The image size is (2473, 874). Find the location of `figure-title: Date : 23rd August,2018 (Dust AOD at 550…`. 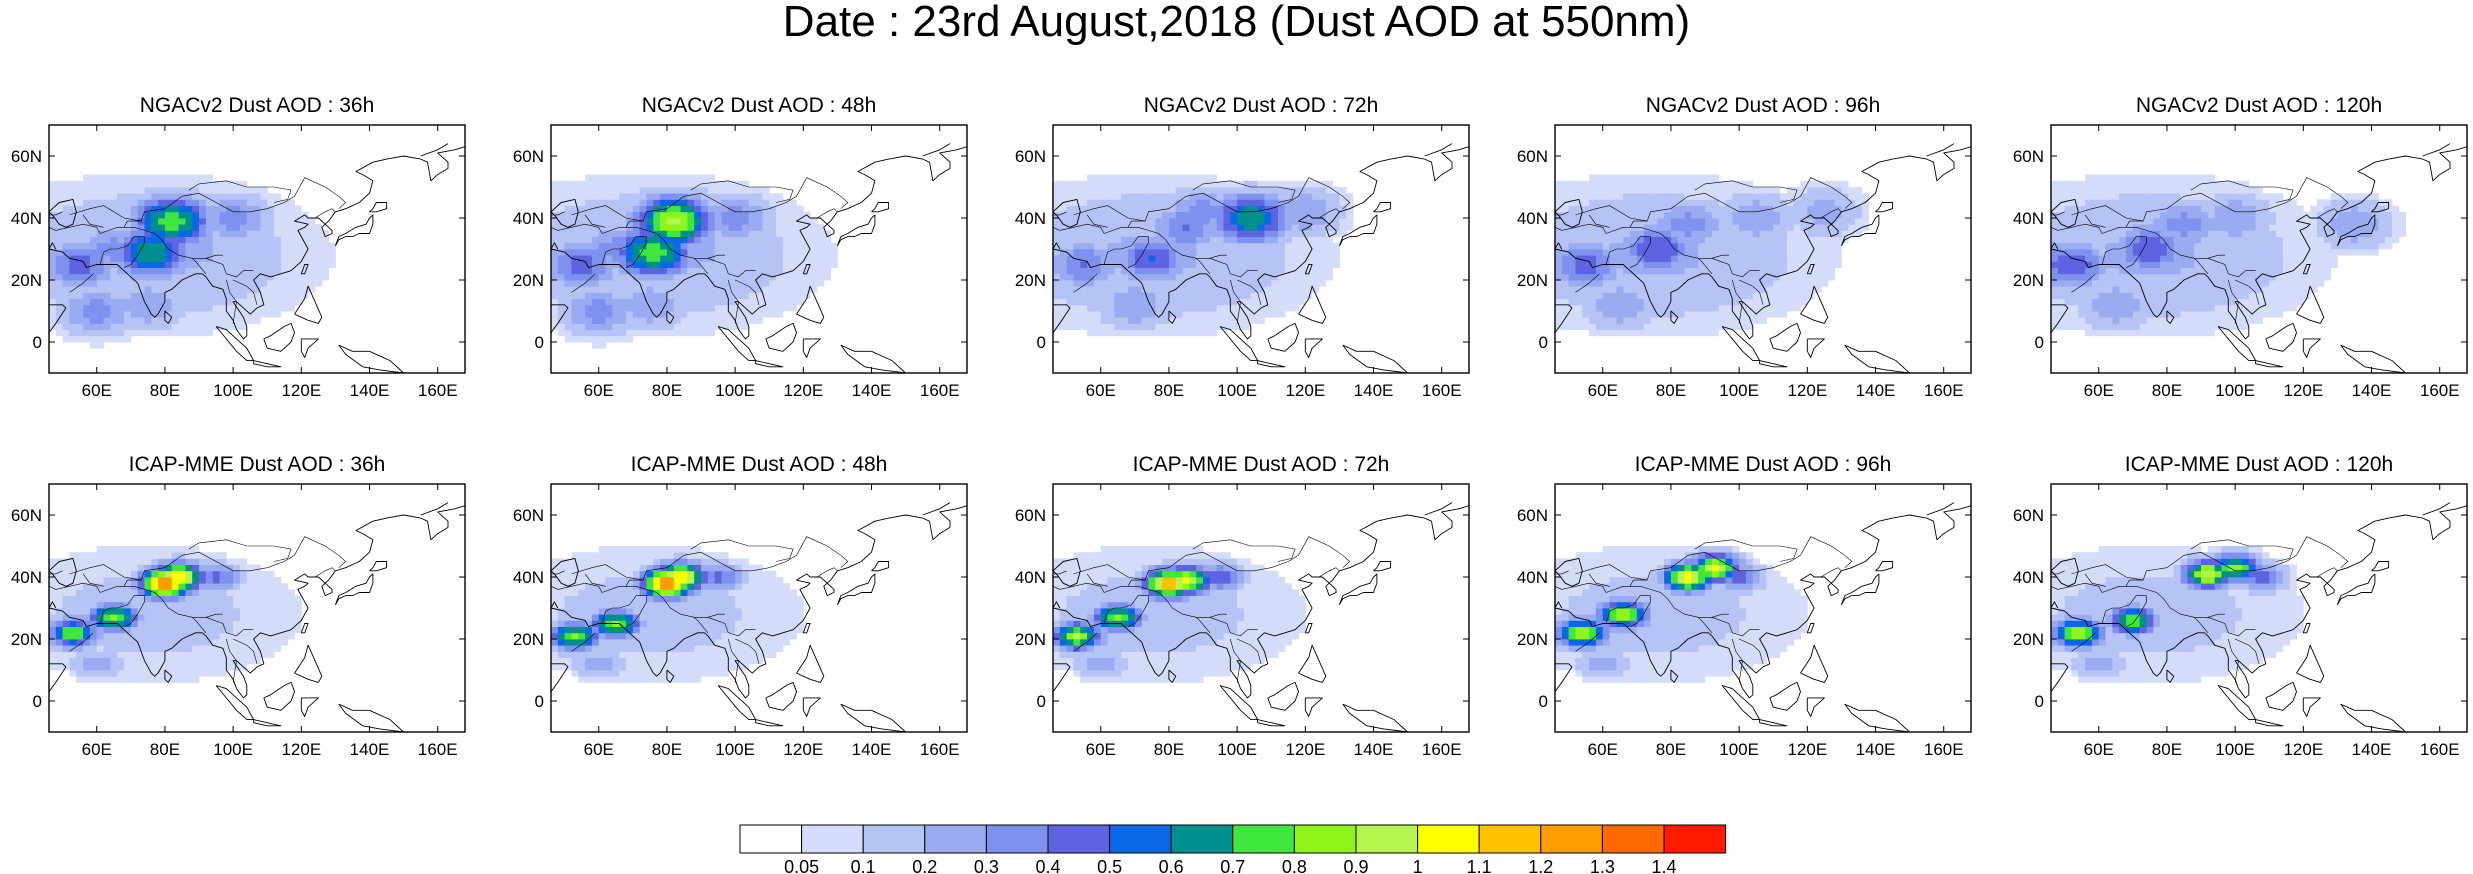

figure-title: Date : 23rd August,2018 (Dust AOD at 550… is located at coordinates (1236, 23).